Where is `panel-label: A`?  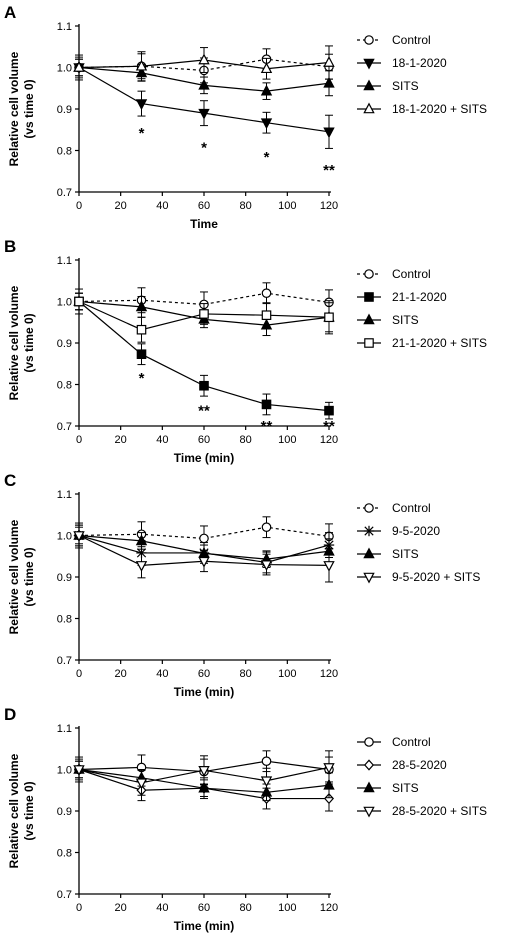 panel-label: A is located at coordinates (10, 12).